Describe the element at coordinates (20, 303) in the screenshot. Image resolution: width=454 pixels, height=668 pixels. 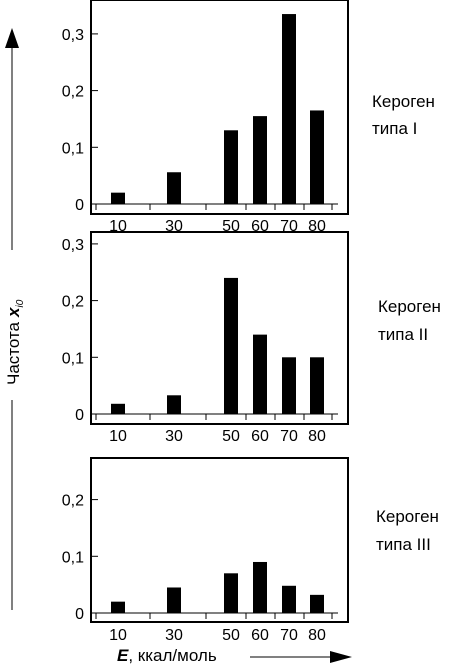
I see `y-axis-title-subscript: i0` at that location.